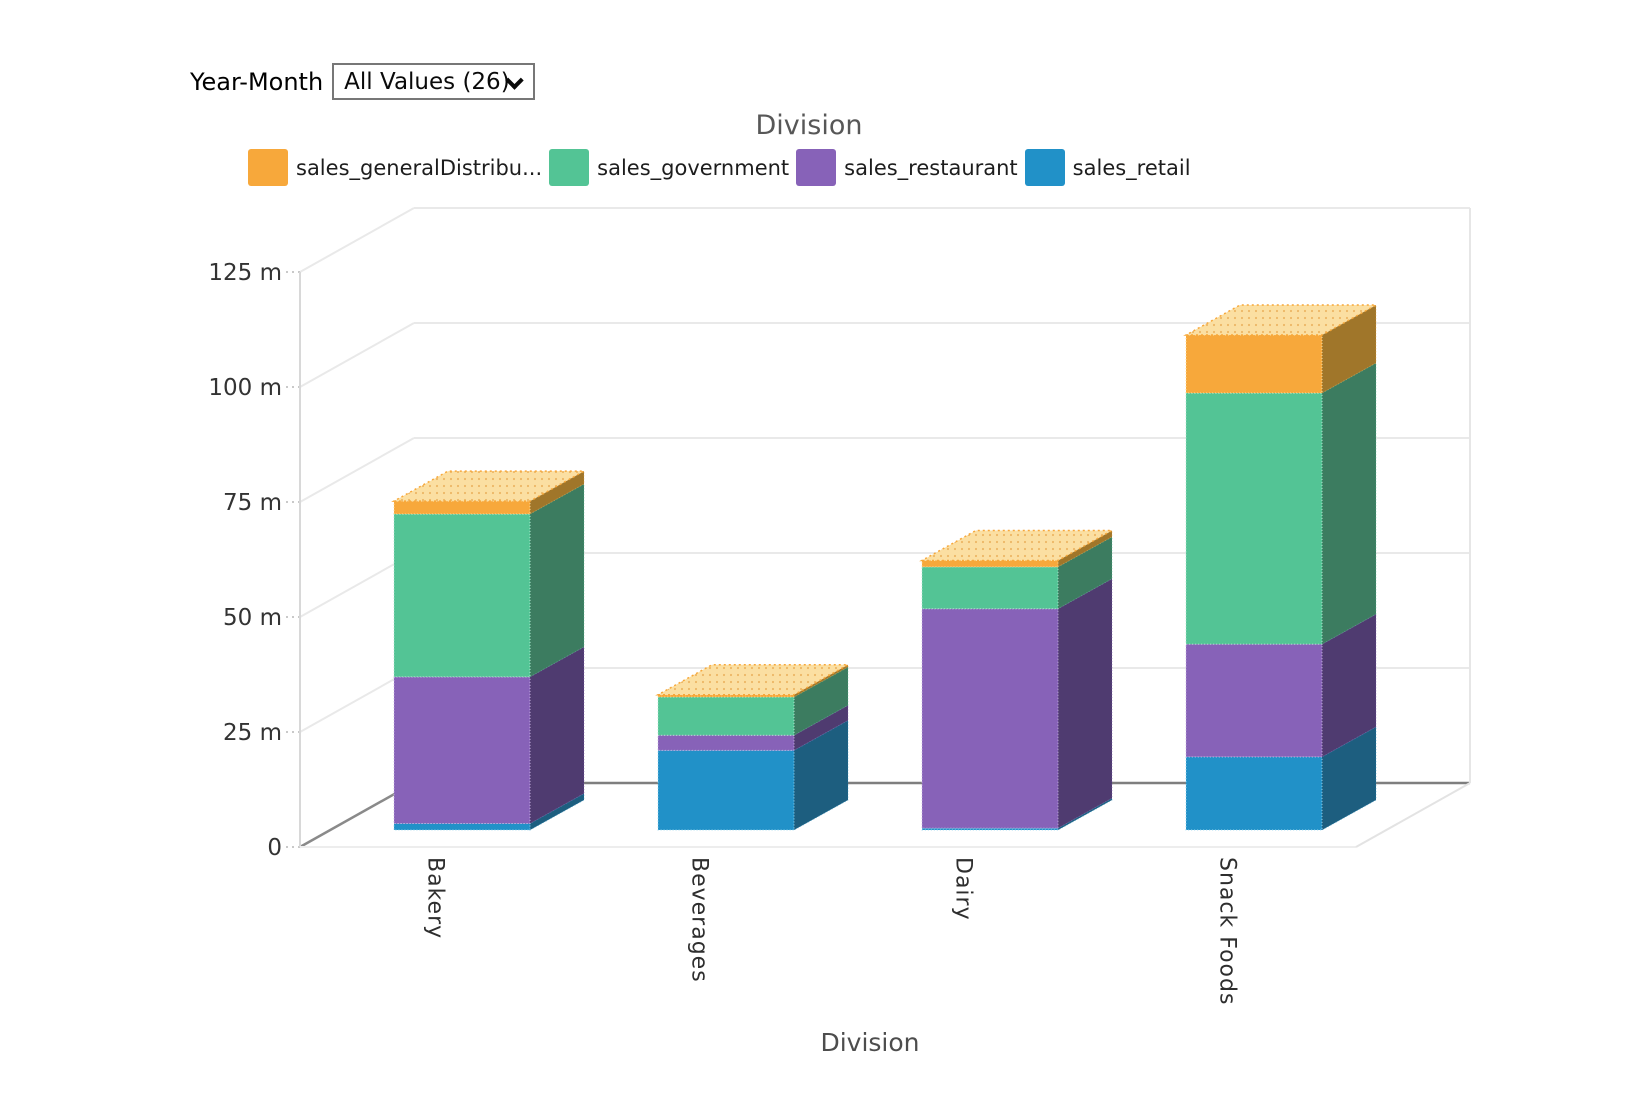 Image resolution: width=1650 pixels, height=1110 pixels. What do you see at coordinates (257, 81) in the screenshot?
I see `year-month-filter-label: Year-Month` at bounding box center [257, 81].